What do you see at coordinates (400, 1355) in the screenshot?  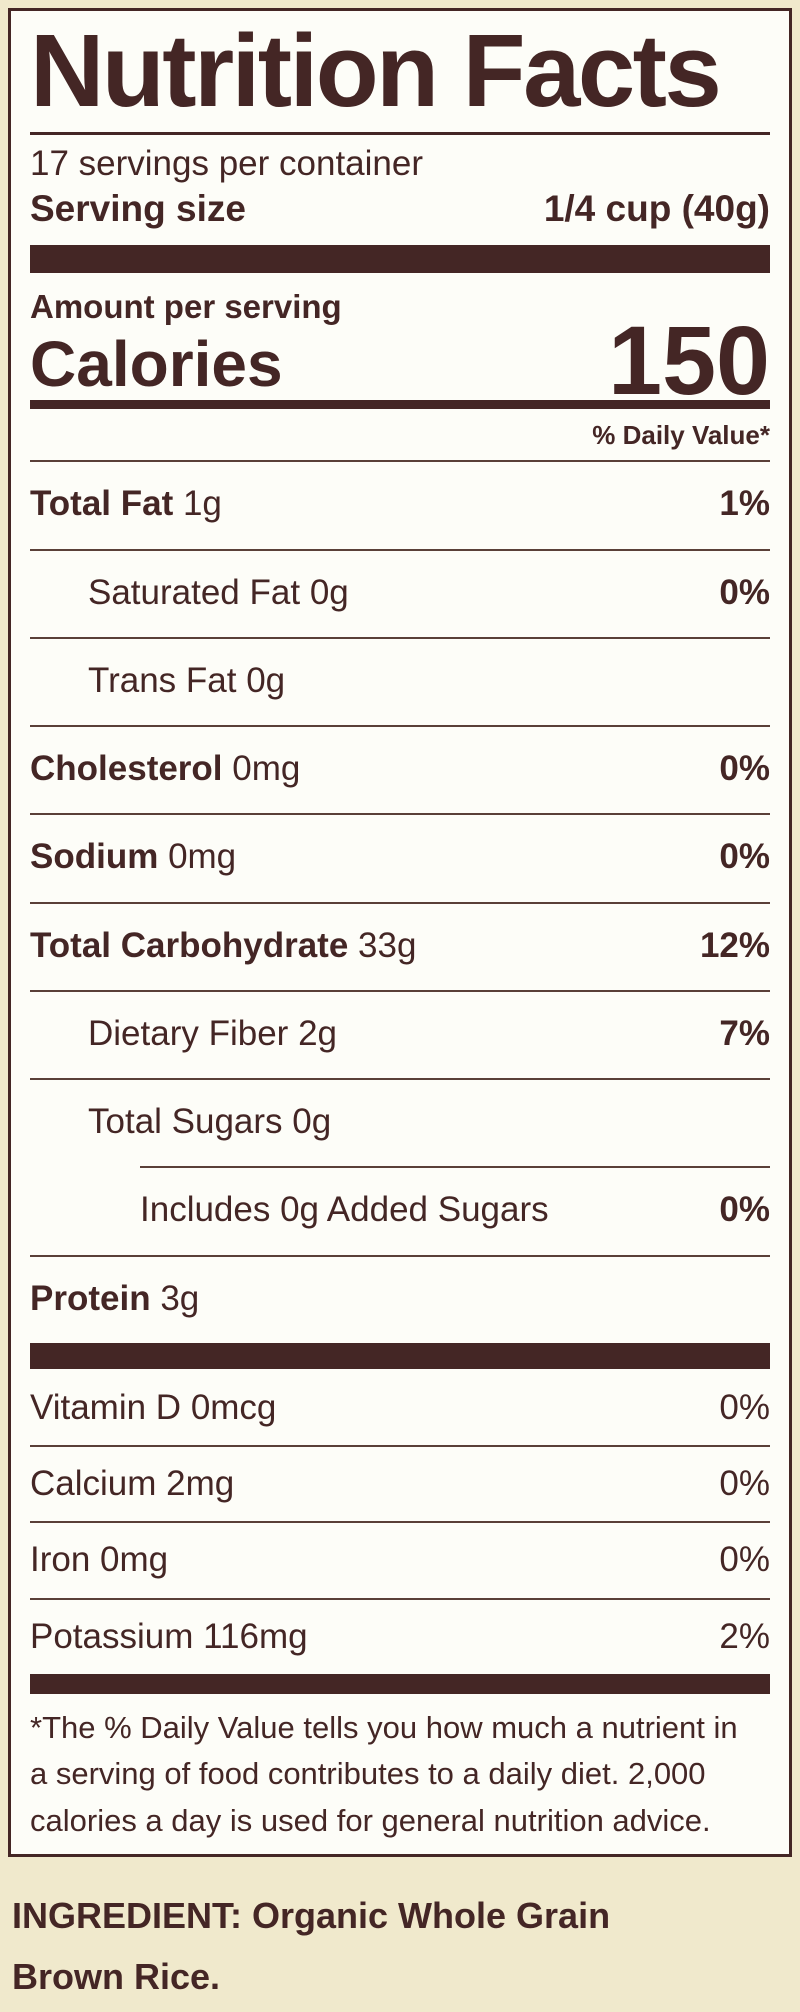 I see `divider-bar-thick-middle` at bounding box center [400, 1355].